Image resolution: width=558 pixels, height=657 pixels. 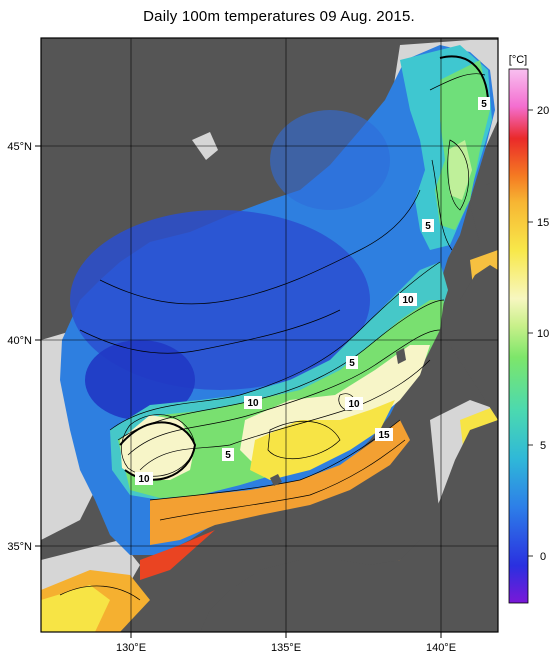 What do you see at coordinates (441, 648) in the screenshot?
I see `longitude-label: 140°E` at bounding box center [441, 648].